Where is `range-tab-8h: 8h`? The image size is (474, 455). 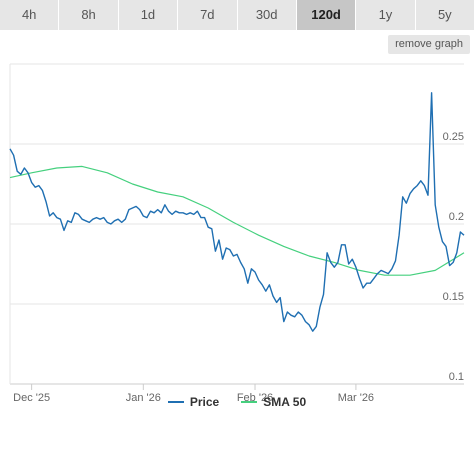 range-tab-8h: 8h is located at coordinates (89, 15).